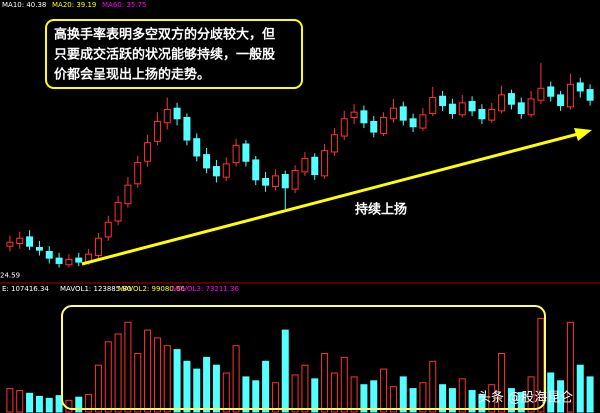 This screenshot has width=600, height=413. What do you see at coordinates (74, 5) in the screenshot?
I see `ma20-label: MA20: 39.19` at bounding box center [74, 5].